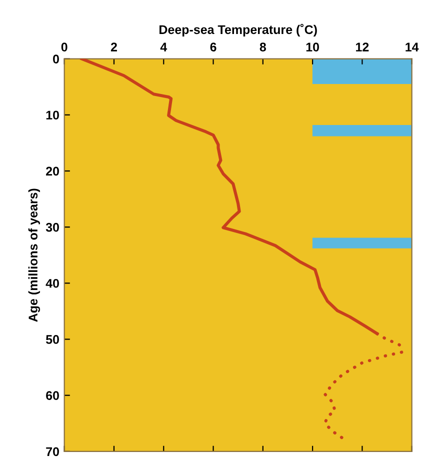 The image size is (429, 463). What do you see at coordinates (52, 283) in the screenshot?
I see `y-tick-label: 40` at bounding box center [52, 283].